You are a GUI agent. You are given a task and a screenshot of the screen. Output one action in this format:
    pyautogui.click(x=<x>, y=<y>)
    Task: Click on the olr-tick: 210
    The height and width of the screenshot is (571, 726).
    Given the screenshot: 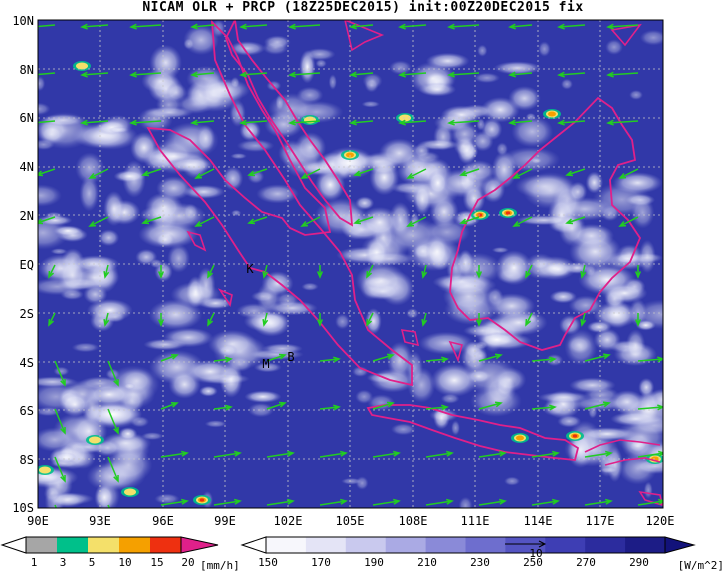 What is the action you would take?
    pyautogui.click(x=427, y=562)
    